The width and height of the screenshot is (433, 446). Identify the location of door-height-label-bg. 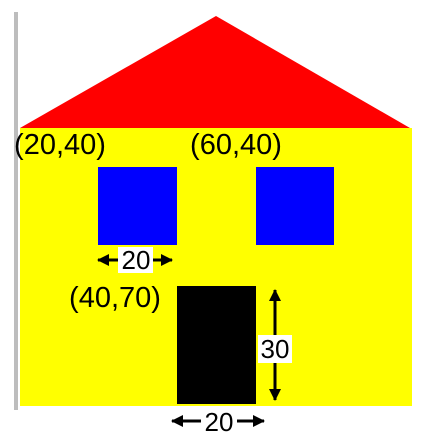
(275, 349).